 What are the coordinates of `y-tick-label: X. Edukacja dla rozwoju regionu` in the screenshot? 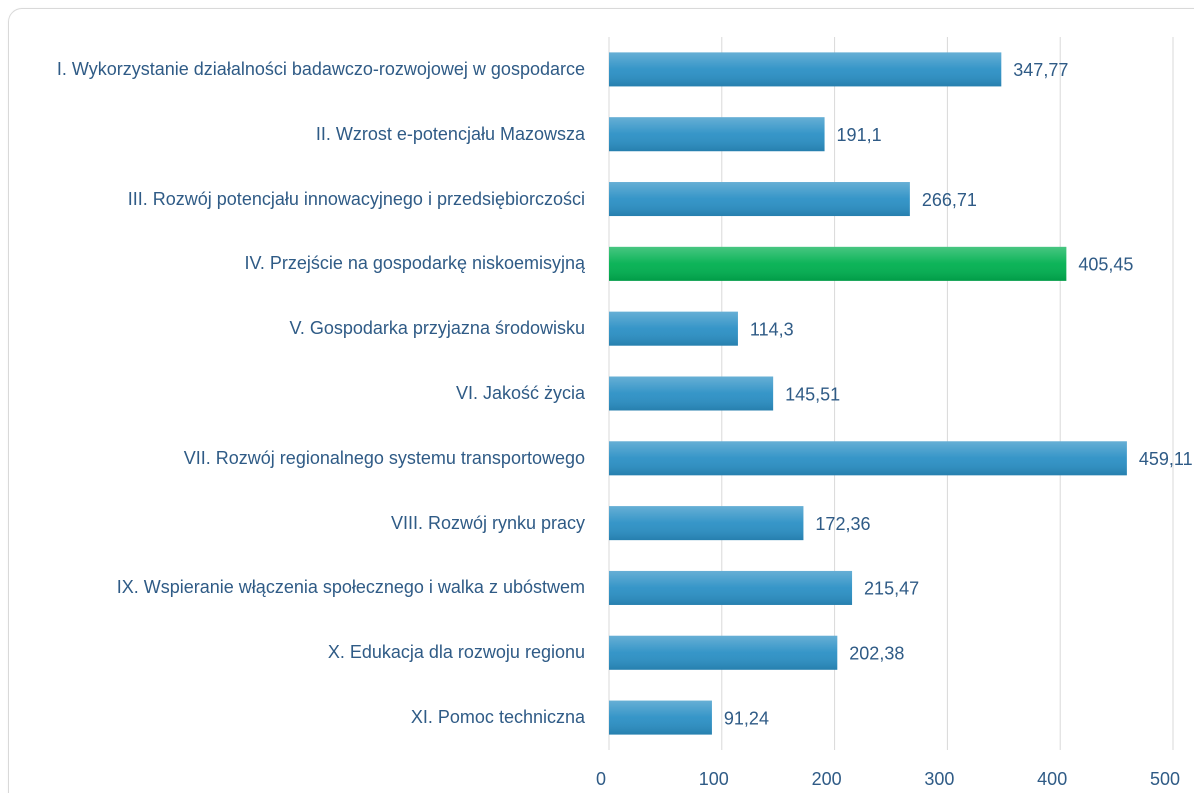 It's located at (456, 652).